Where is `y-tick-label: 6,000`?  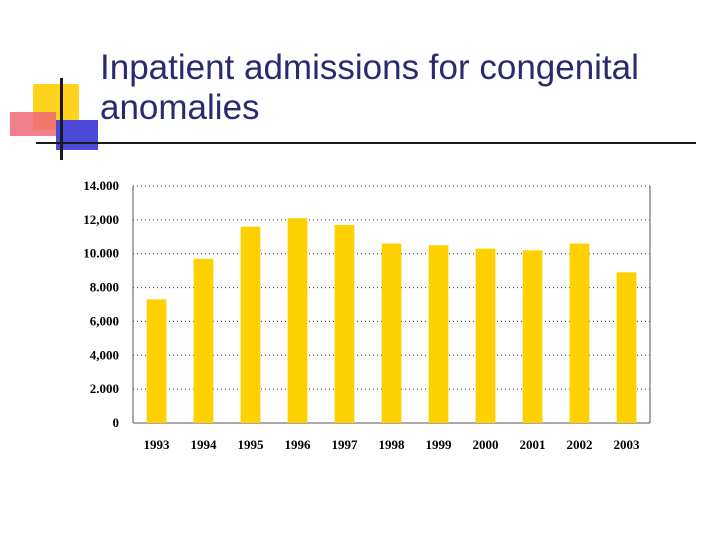 y-tick-label: 6,000 is located at coordinates (104, 320).